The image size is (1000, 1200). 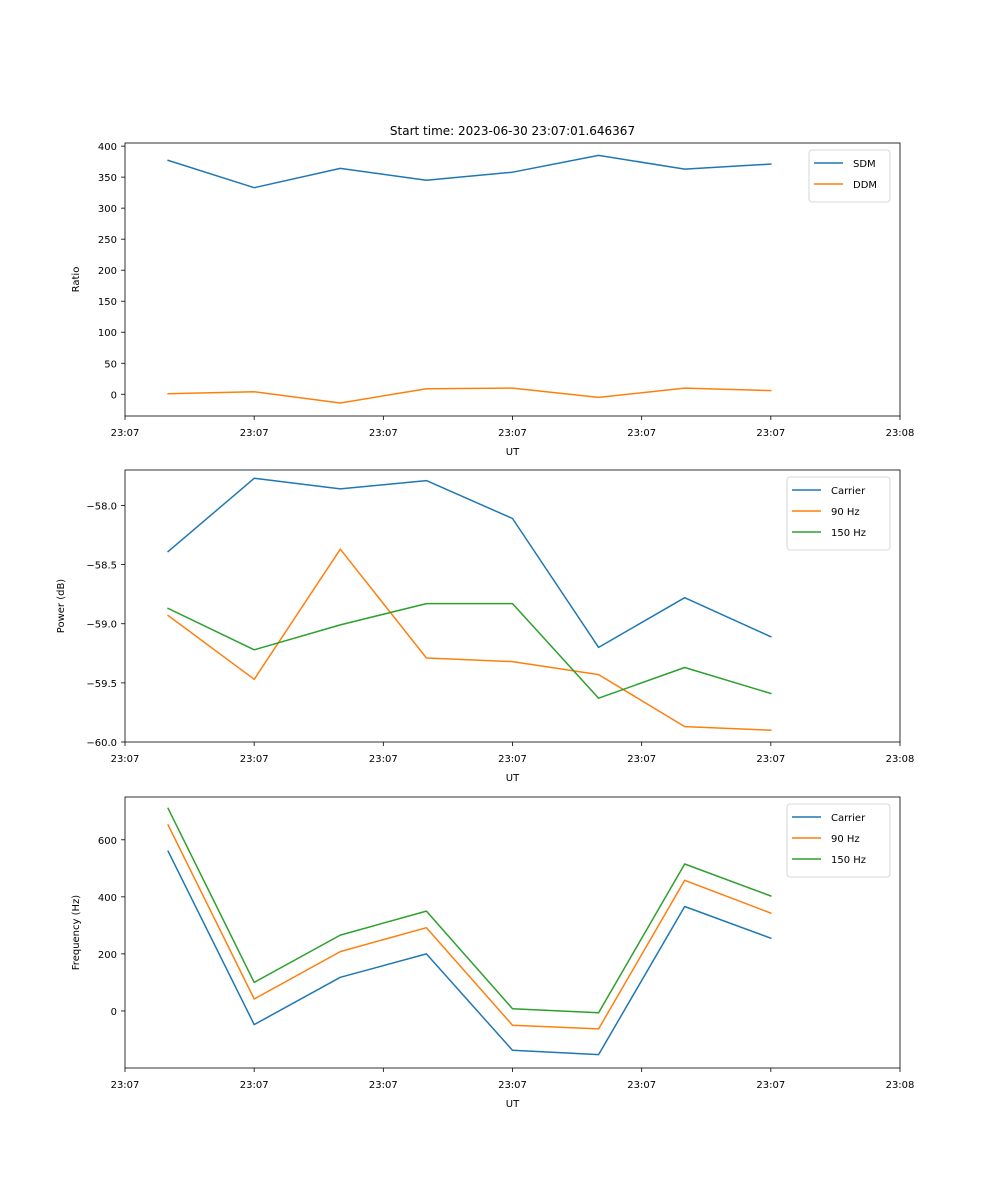 What do you see at coordinates (469, 171) in the screenshot?
I see `series-line-sdm` at bounding box center [469, 171].